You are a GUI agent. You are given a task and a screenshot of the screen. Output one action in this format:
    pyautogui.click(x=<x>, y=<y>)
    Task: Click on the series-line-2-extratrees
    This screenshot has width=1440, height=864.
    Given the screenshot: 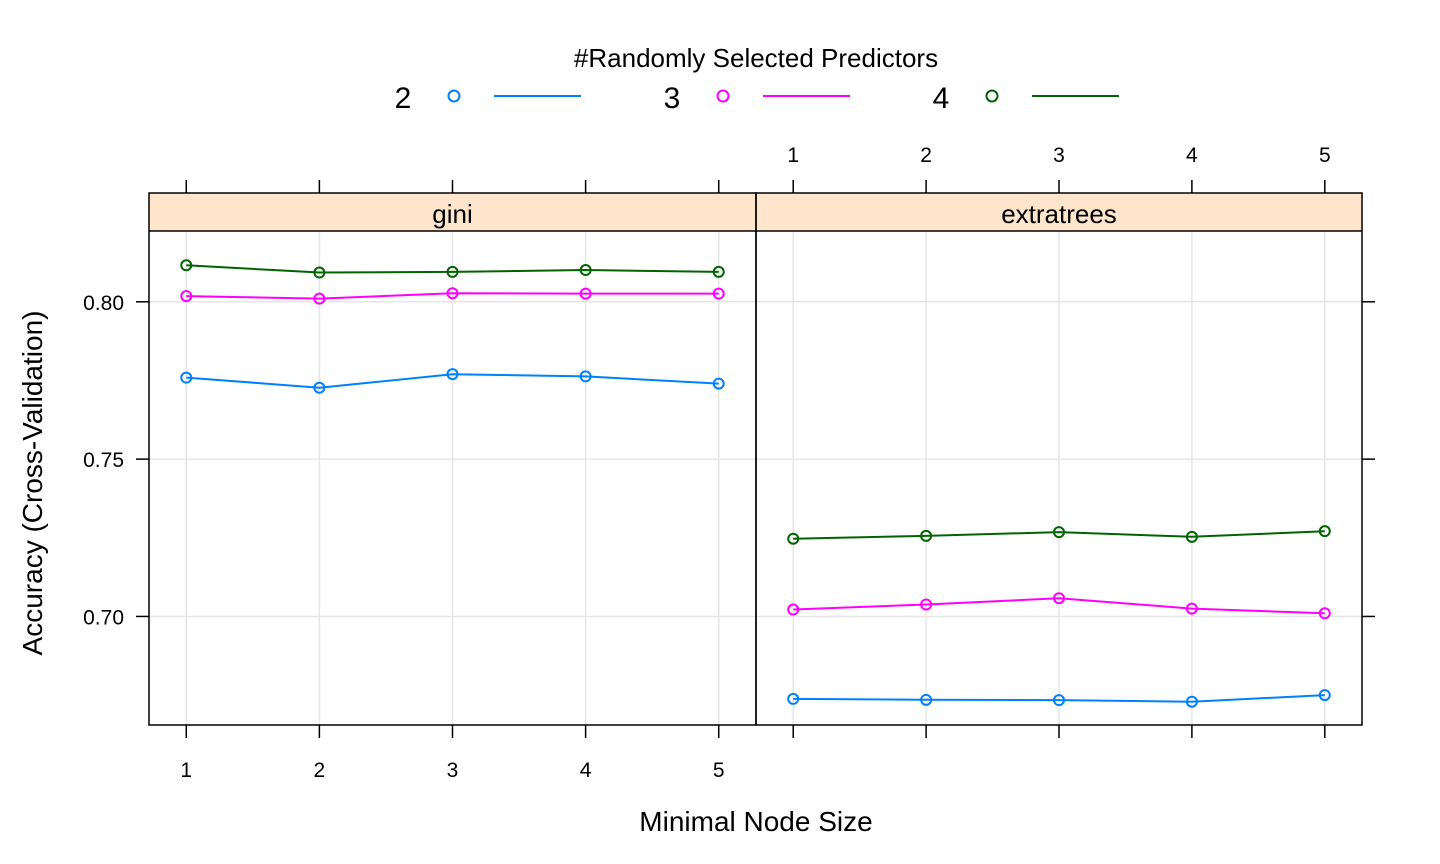 What is the action you would take?
    pyautogui.click(x=1059, y=698)
    